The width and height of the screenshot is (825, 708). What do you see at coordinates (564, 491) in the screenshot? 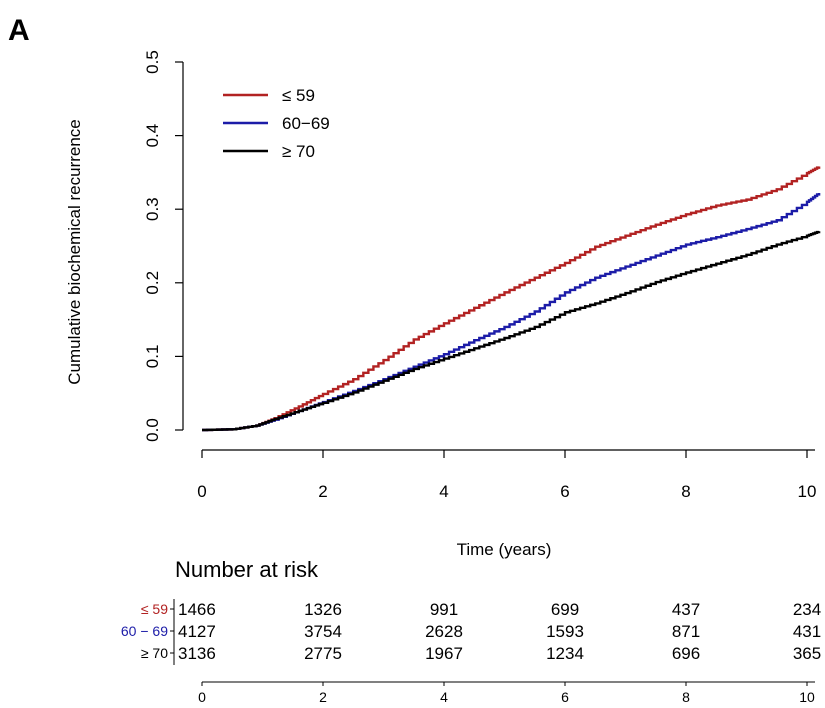
I see `x-tick-label: 6` at bounding box center [564, 491].